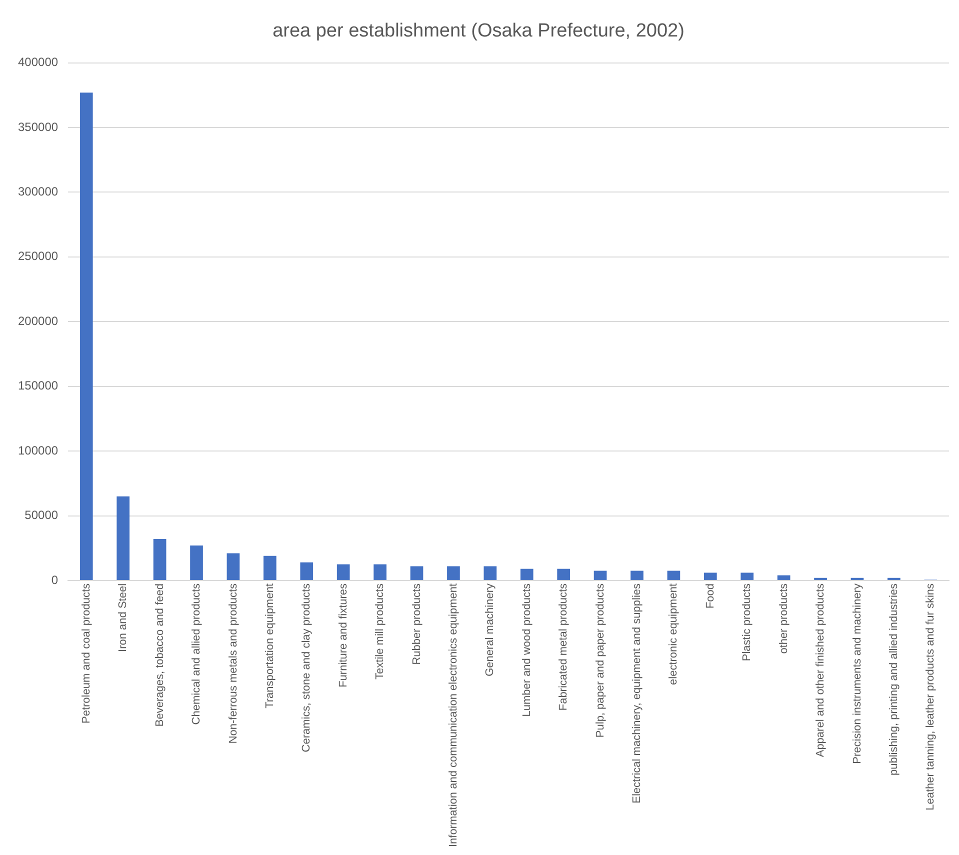 The image size is (959, 855). What do you see at coordinates (38, 256) in the screenshot?
I see `y-tick-label: 250000` at bounding box center [38, 256].